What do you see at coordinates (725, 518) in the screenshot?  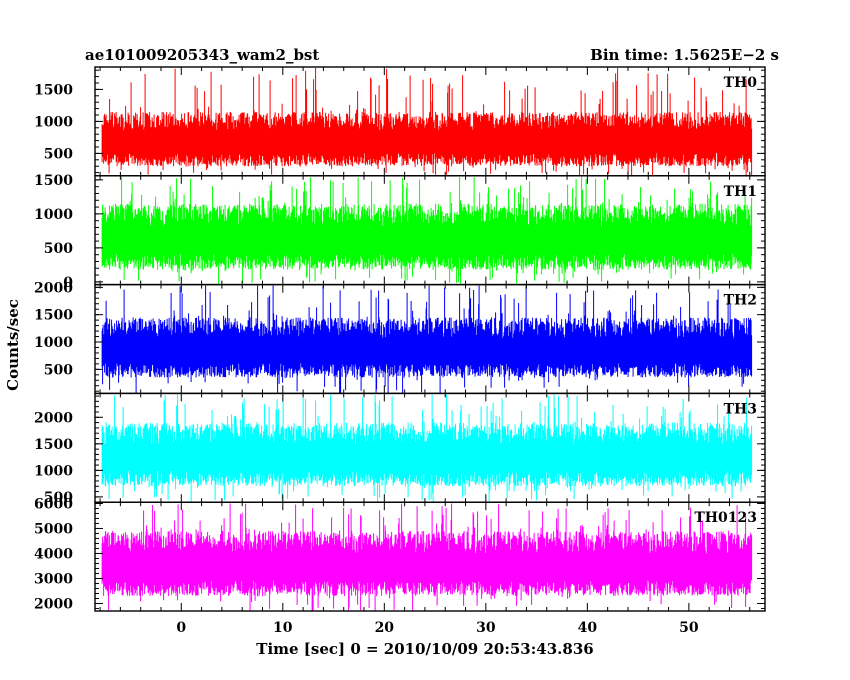 I see `panel-label: TH0123` at bounding box center [725, 518].